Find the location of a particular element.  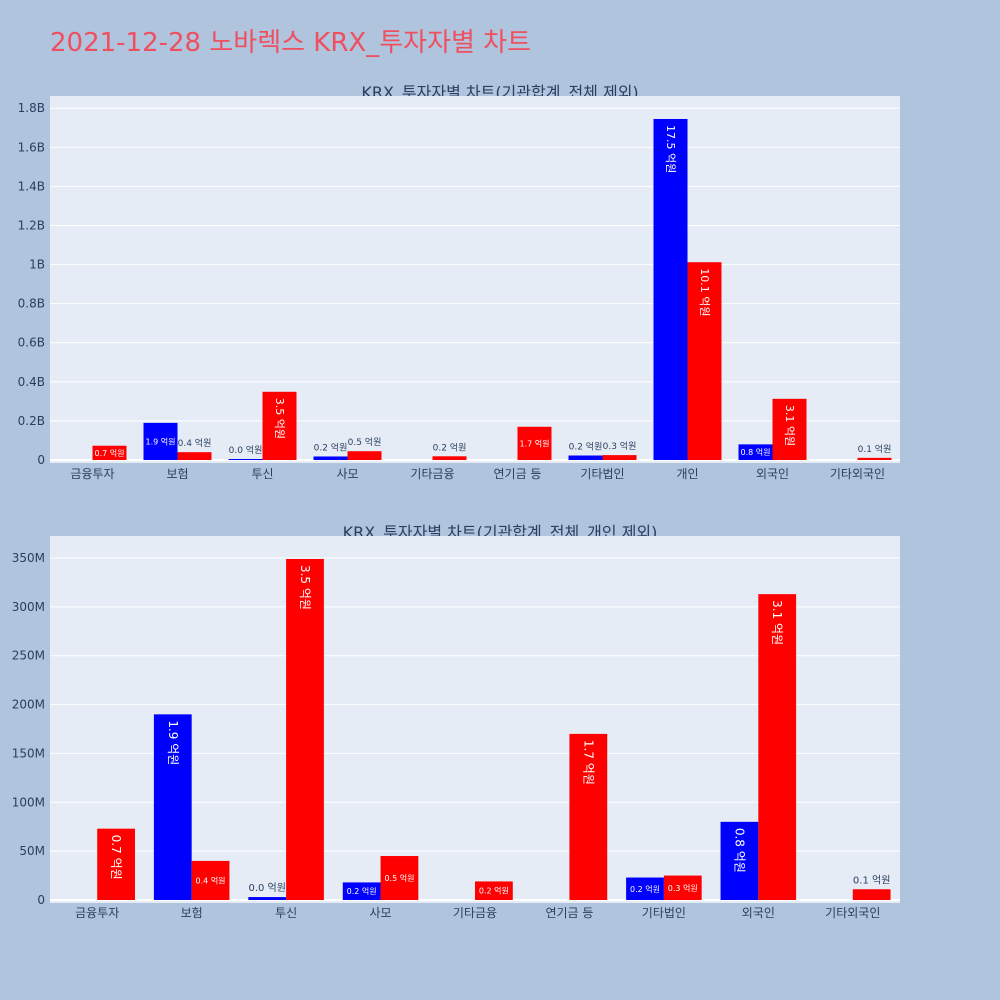

y-tick-label: 1.8B is located at coordinates (31, 108).